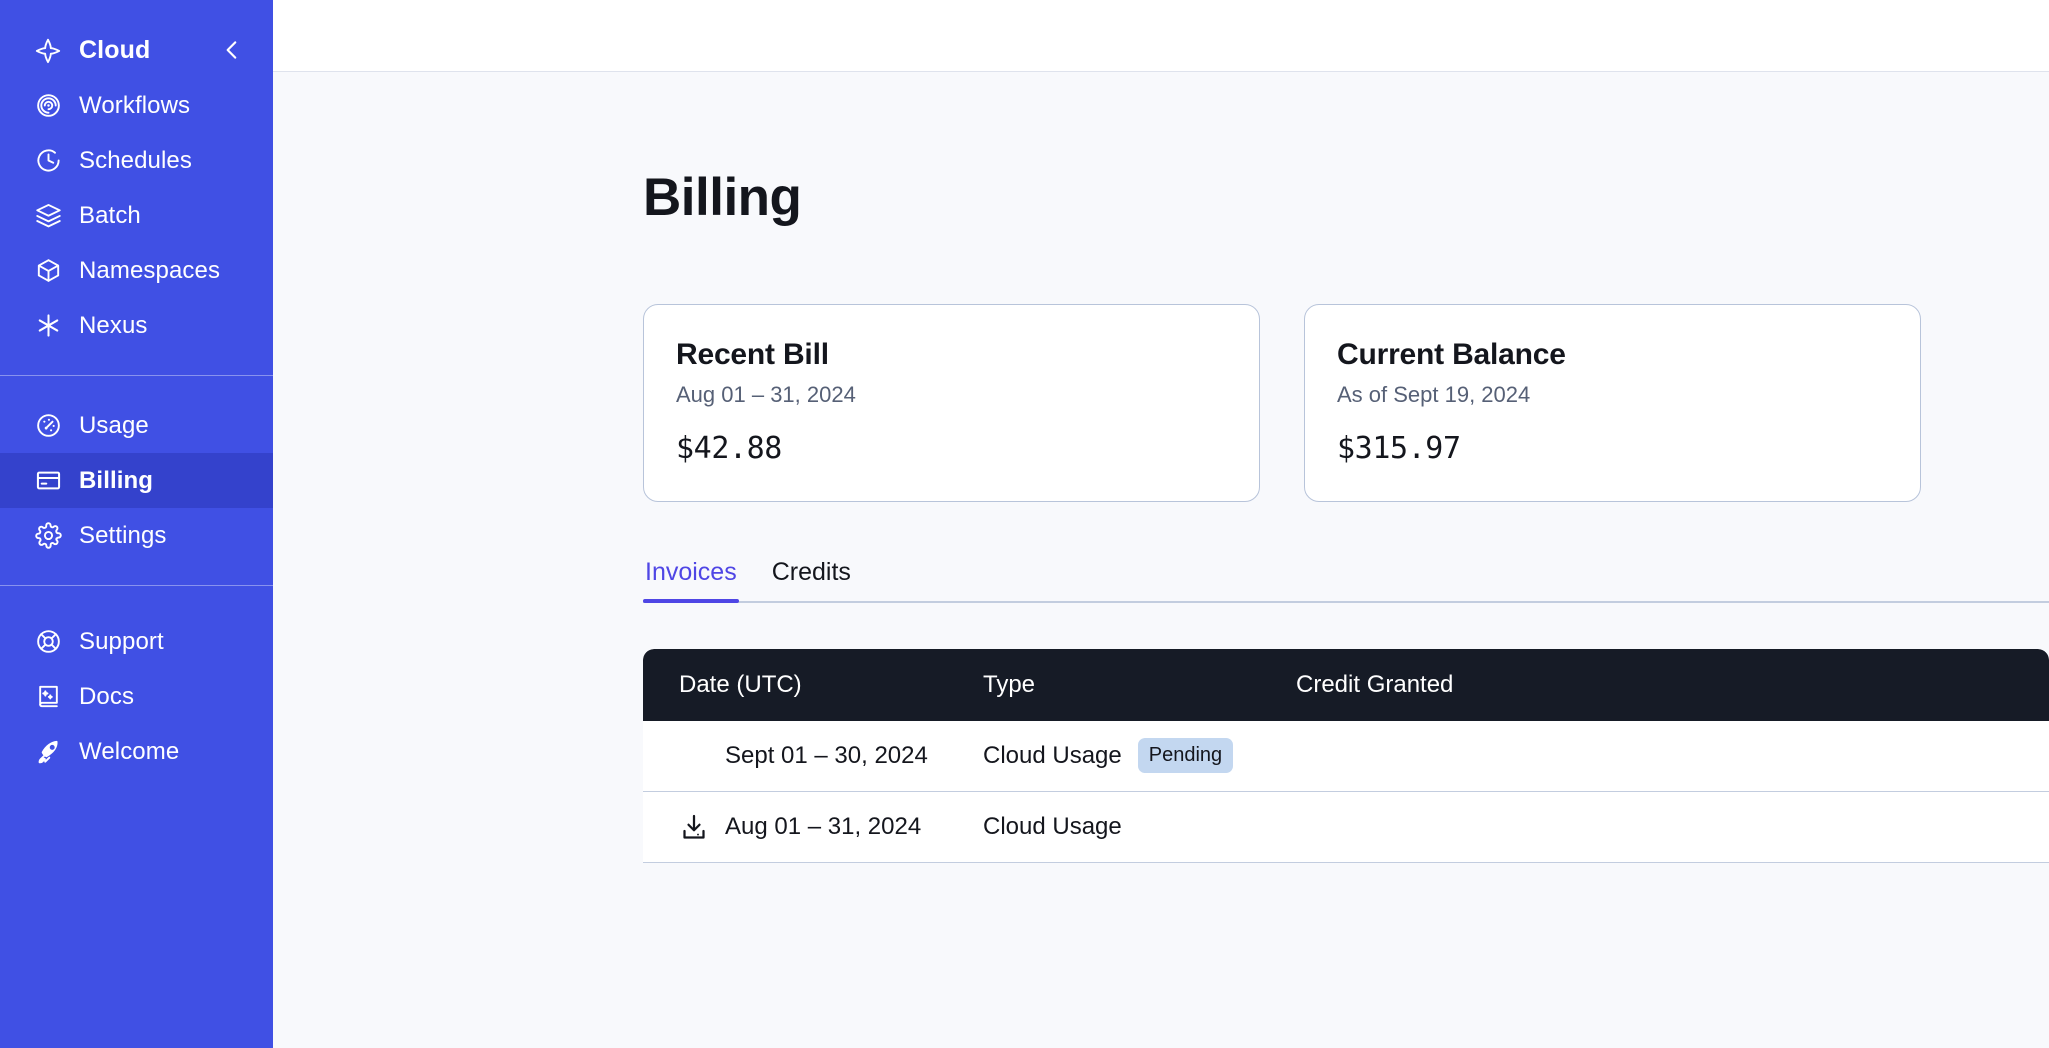 This screenshot has height=1048, width=2049. I want to click on status-badge: Pending, so click(1185, 756).